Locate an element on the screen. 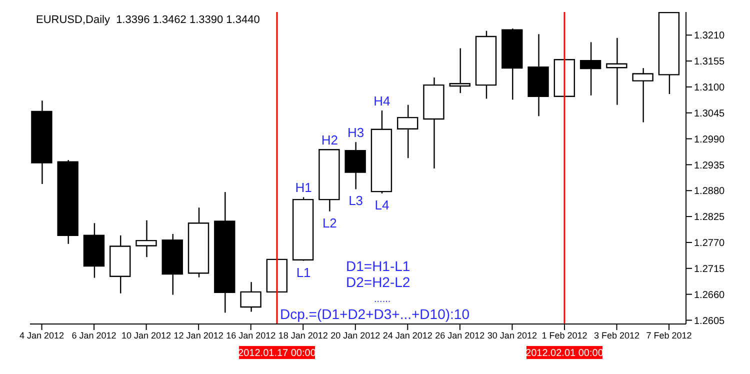  y-tick-label: 1.2825 is located at coordinates (710, 218).